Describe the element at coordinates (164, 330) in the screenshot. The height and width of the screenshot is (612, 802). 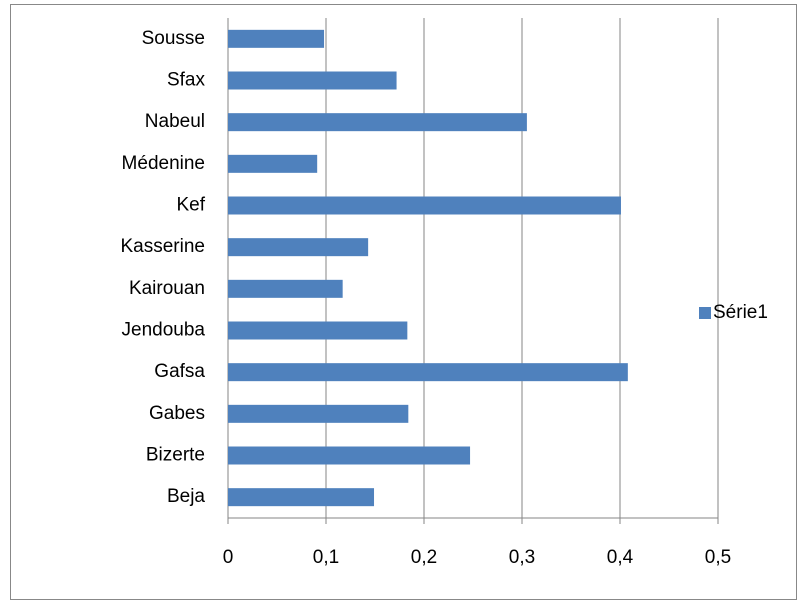
I see `y-tick-label: Jendouba` at that location.